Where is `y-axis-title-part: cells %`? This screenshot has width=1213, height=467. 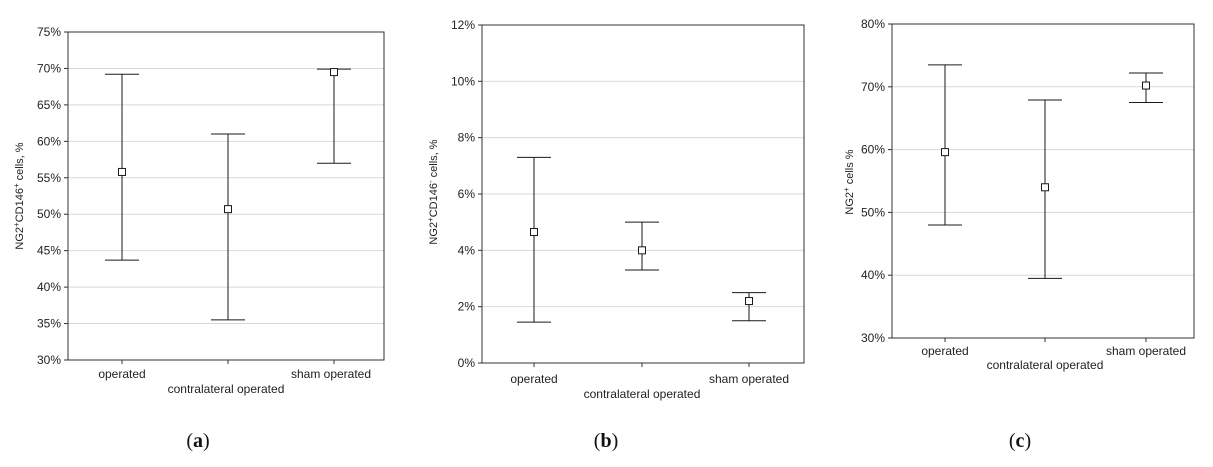
y-axis-title-part: cells % is located at coordinates (850, 168).